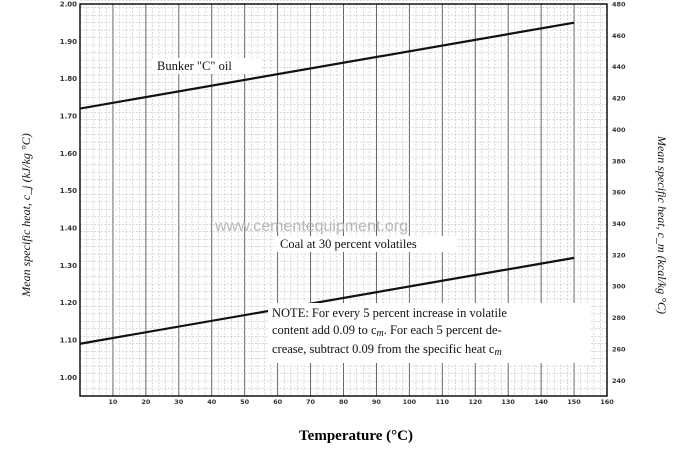 Image resolution: width=681 pixels, height=450 pixels. Describe the element at coordinates (327, 300) in the screenshot. I see `series-line-coal` at that location.